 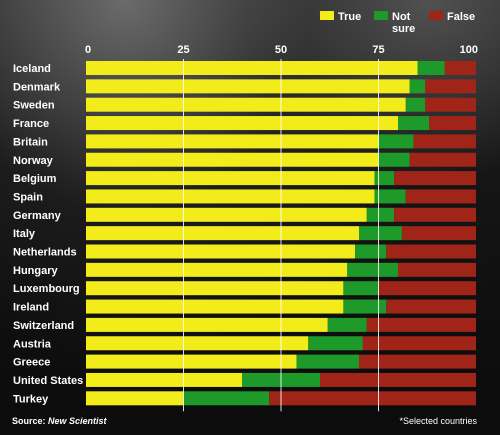 I want to click on bar-denmark-true, so click(x=248, y=86).